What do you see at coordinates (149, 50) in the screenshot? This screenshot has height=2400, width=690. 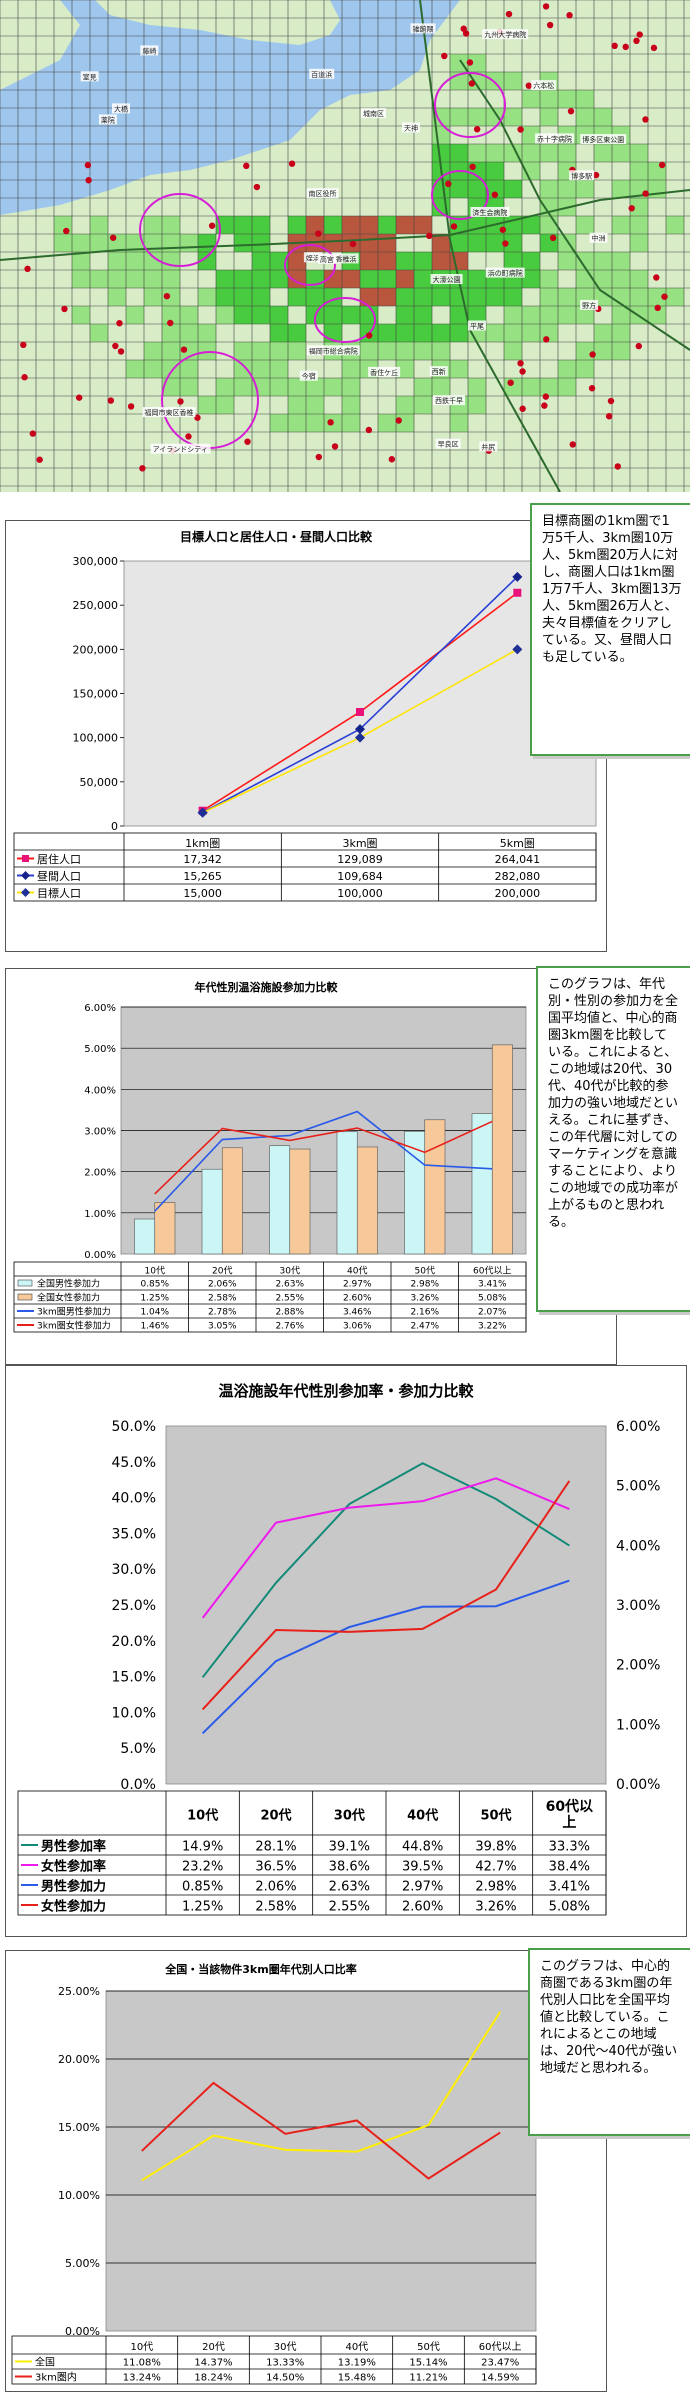 I see `place-label-text: 藤崎` at bounding box center [149, 50].